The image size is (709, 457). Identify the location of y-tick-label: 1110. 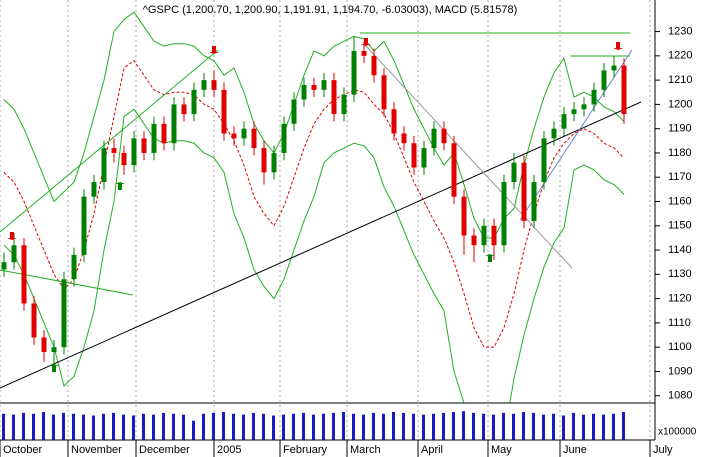
(679, 323).